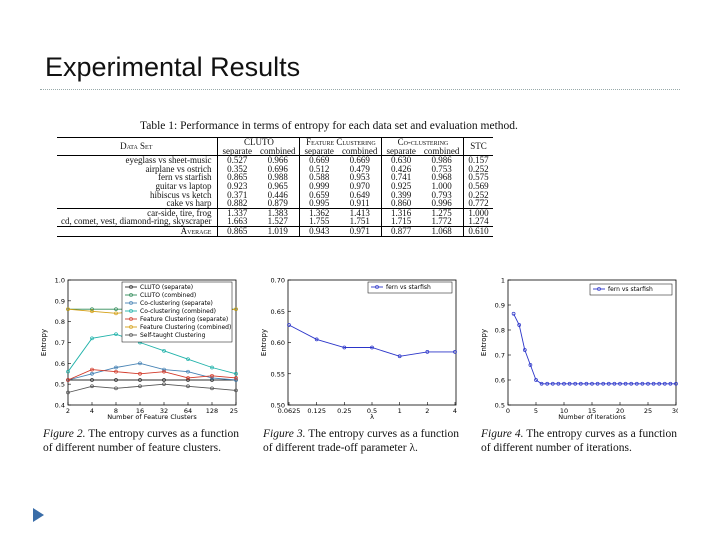  I want to click on value-cell: 0.772, so click(478, 204).